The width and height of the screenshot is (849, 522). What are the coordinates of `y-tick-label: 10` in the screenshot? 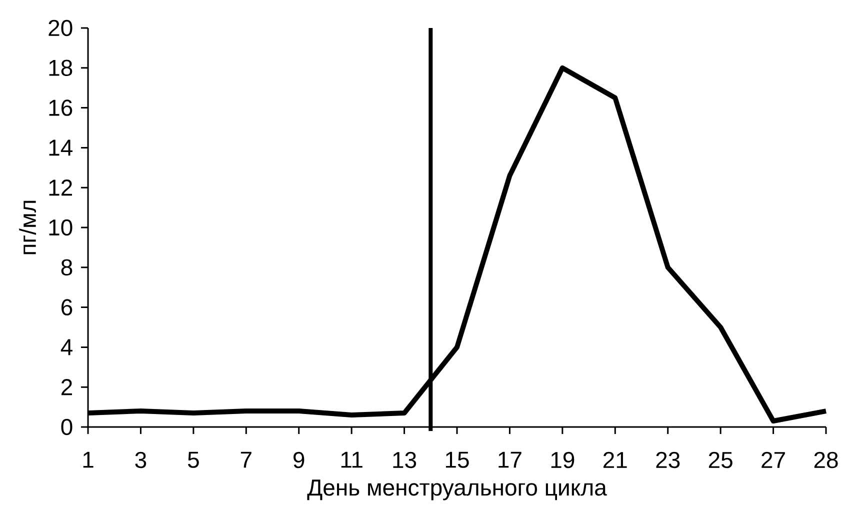 It's located at (60, 227).